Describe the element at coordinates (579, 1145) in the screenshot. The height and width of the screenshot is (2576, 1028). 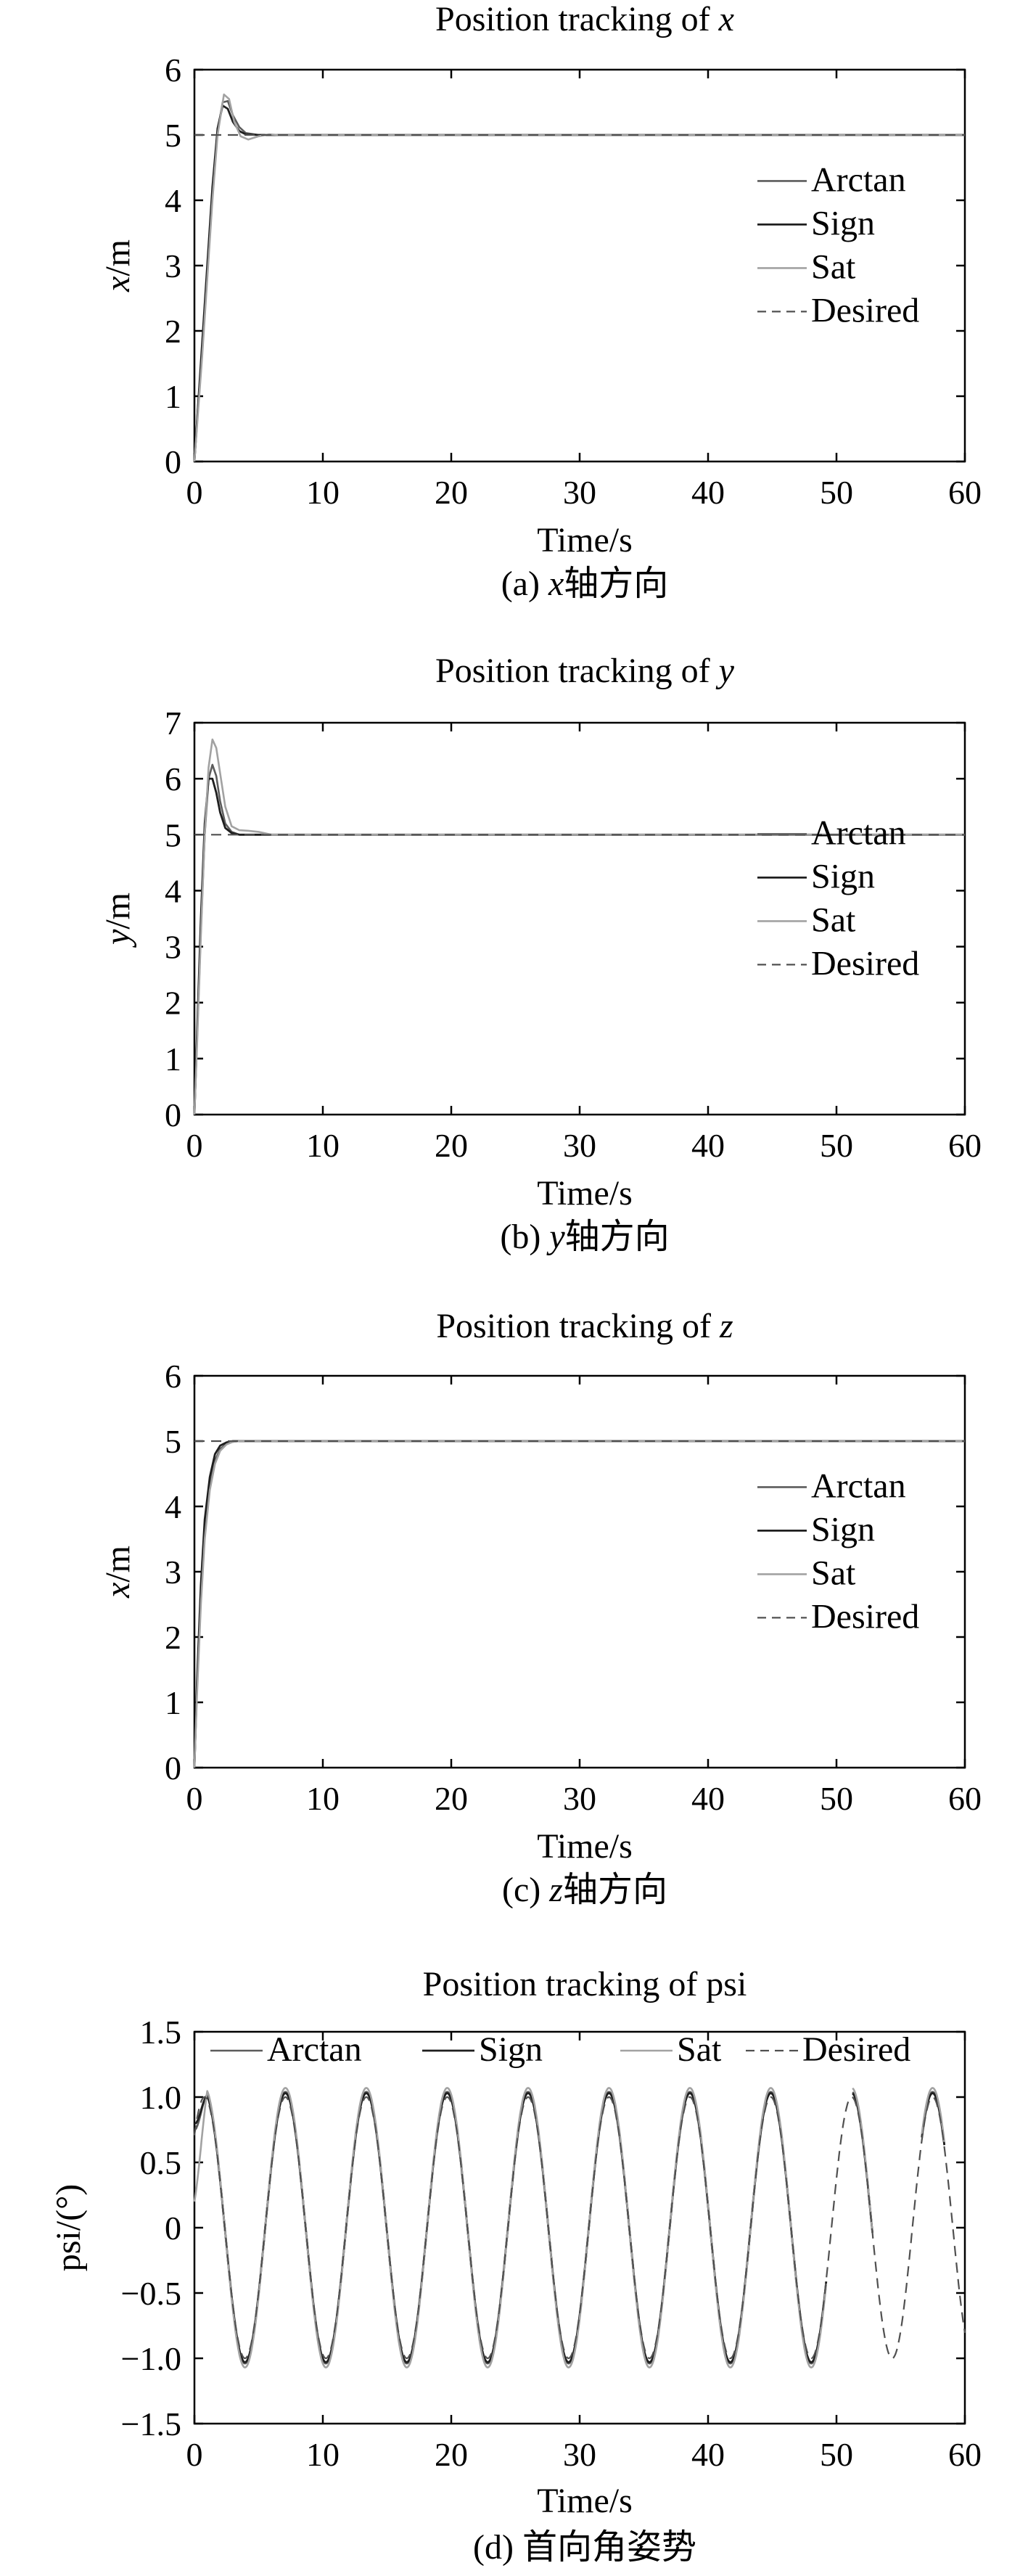
I see `x-tick-label-b-3: 30` at that location.